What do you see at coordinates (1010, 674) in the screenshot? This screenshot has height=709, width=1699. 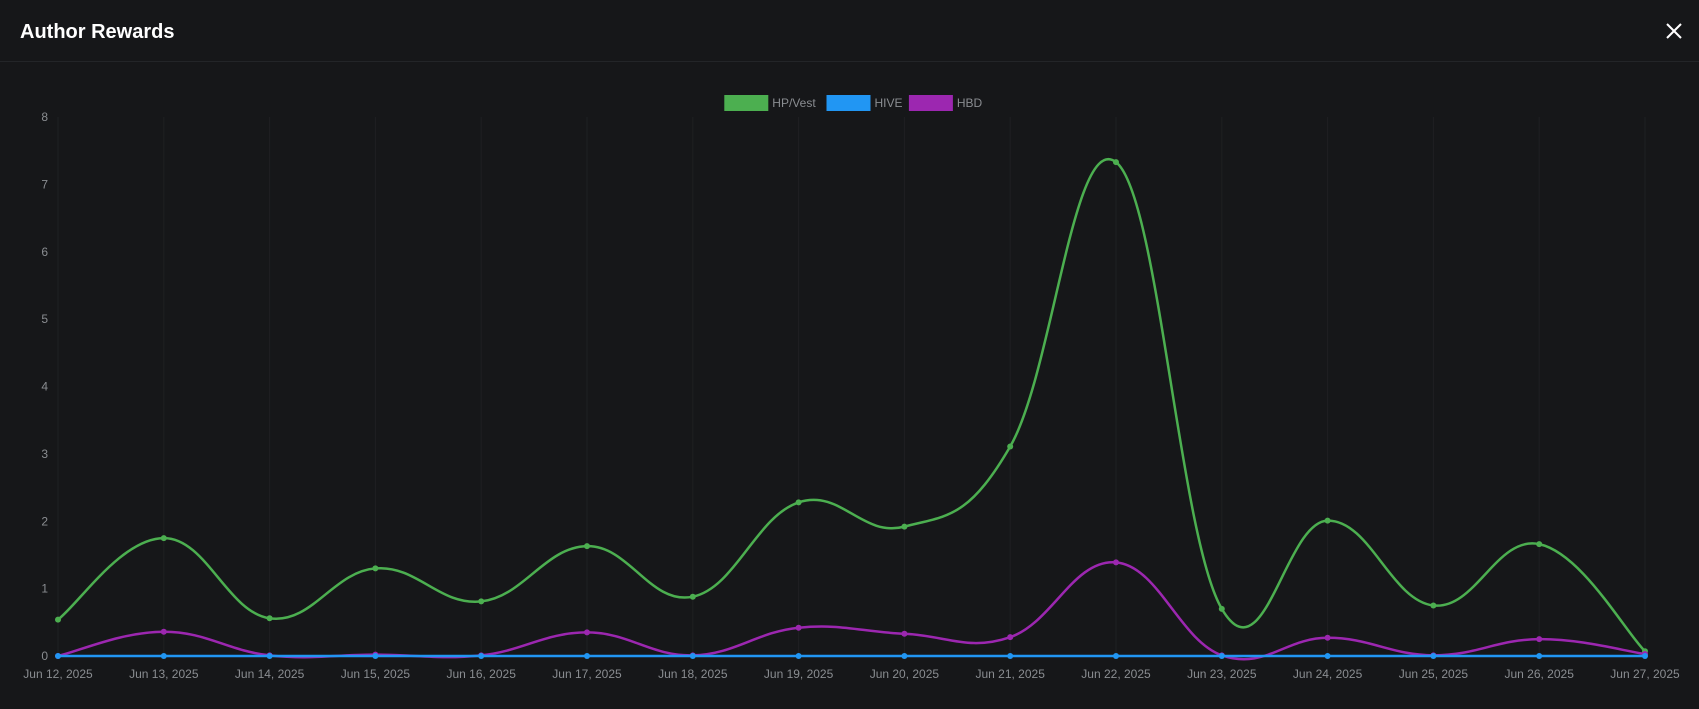 I see `x-tick-label: Jun 21, 2025` at bounding box center [1010, 674].